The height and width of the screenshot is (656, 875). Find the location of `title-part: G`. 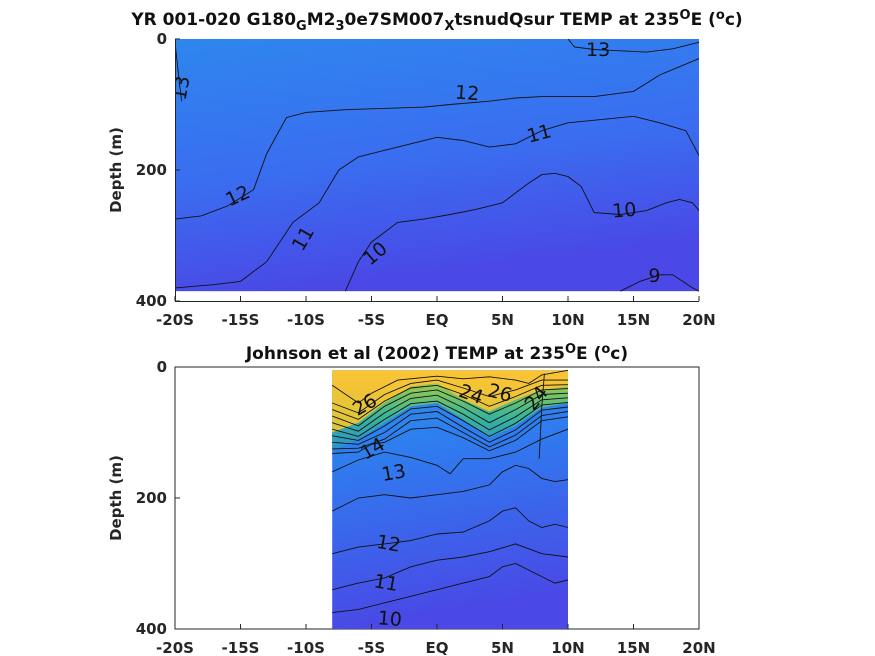

title-part: G is located at coordinates (301, 26).